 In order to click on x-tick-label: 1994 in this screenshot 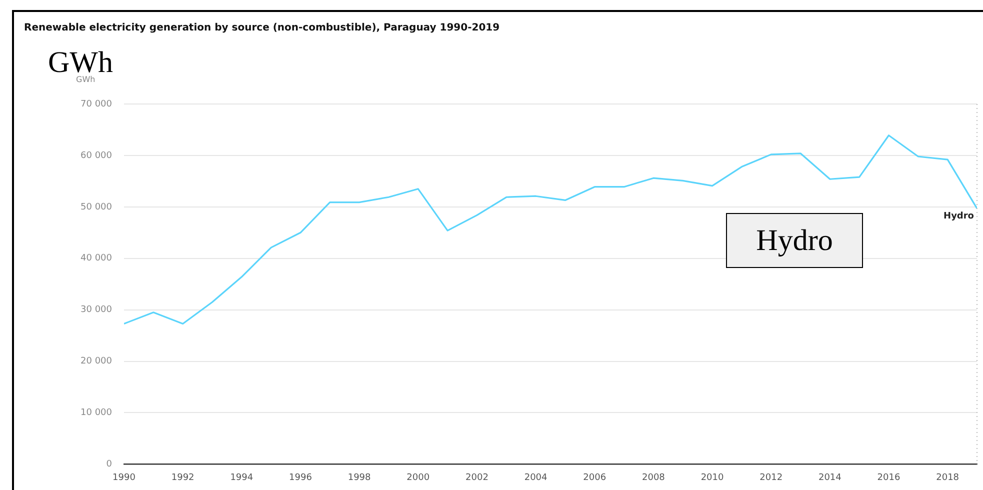, I will do `click(242, 477)`.